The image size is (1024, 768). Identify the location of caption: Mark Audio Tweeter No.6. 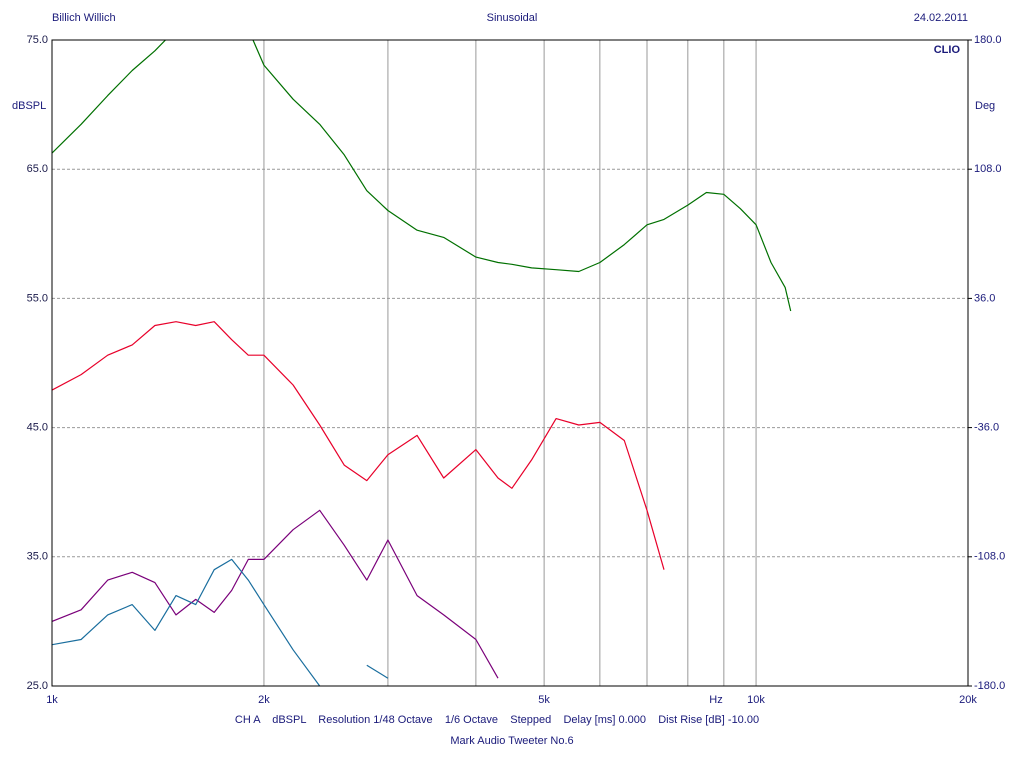
(511, 741).